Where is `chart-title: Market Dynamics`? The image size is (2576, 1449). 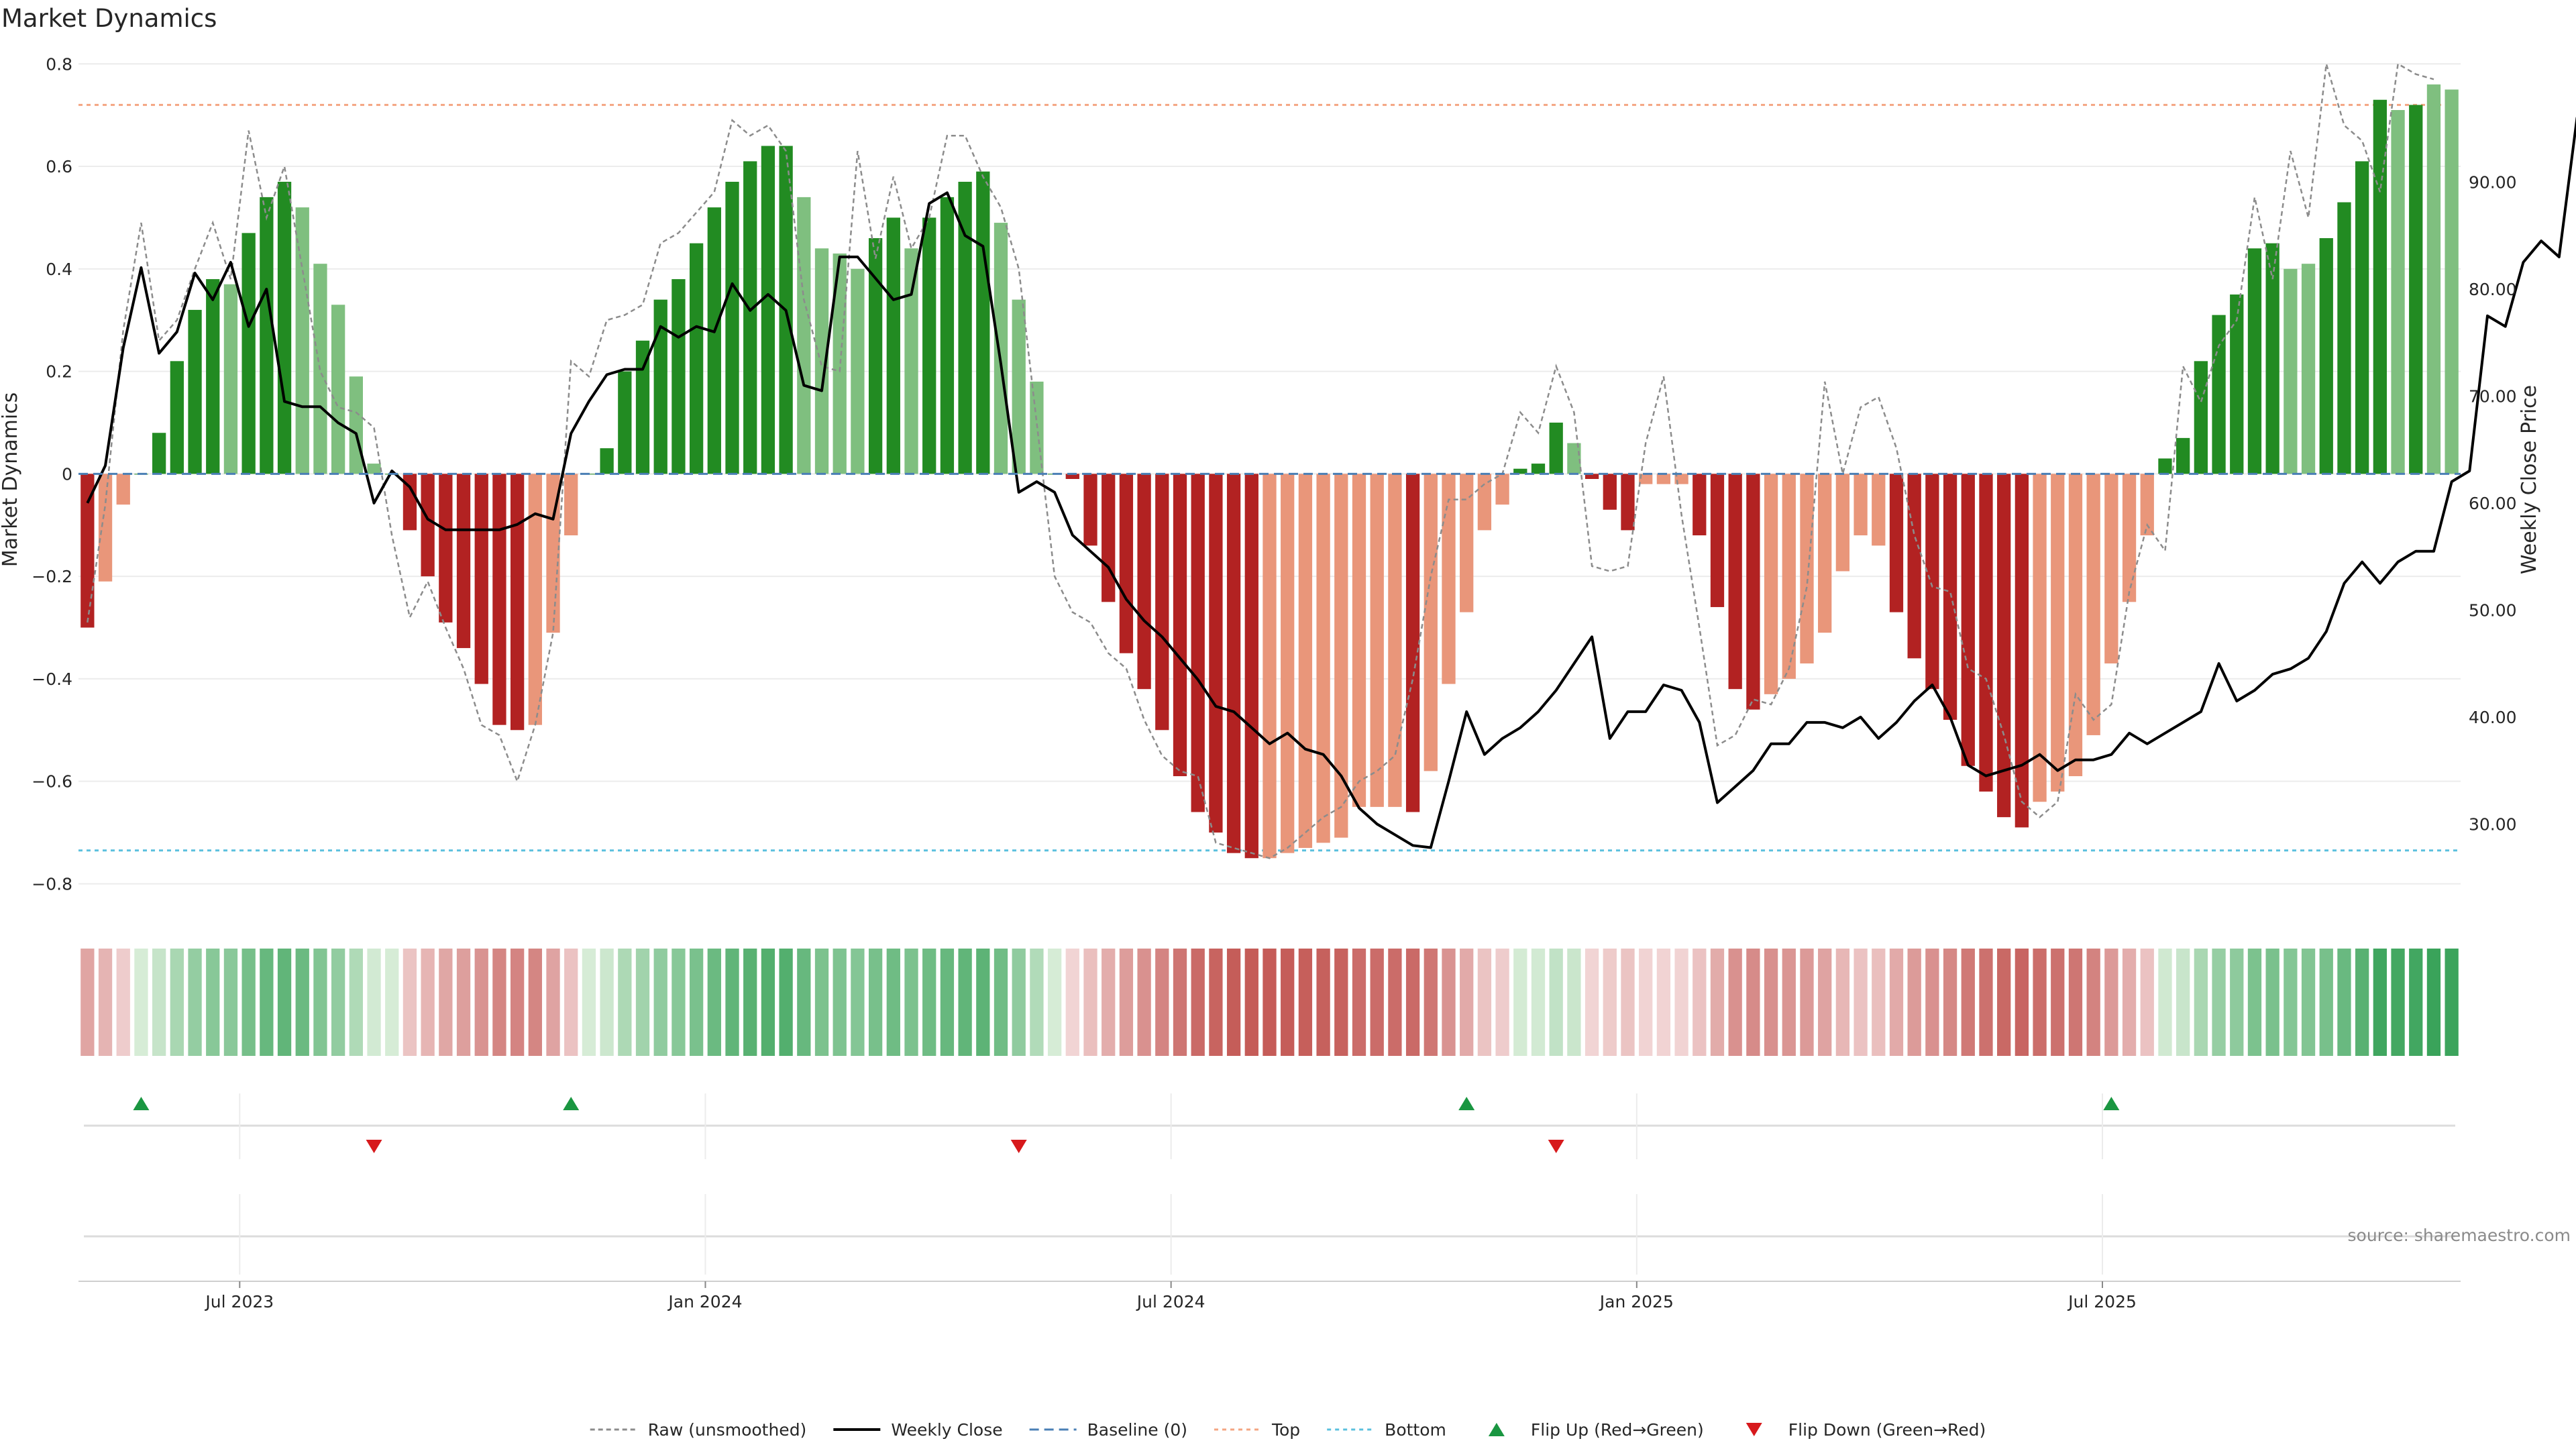 chart-title: Market Dynamics is located at coordinates (109, 18).